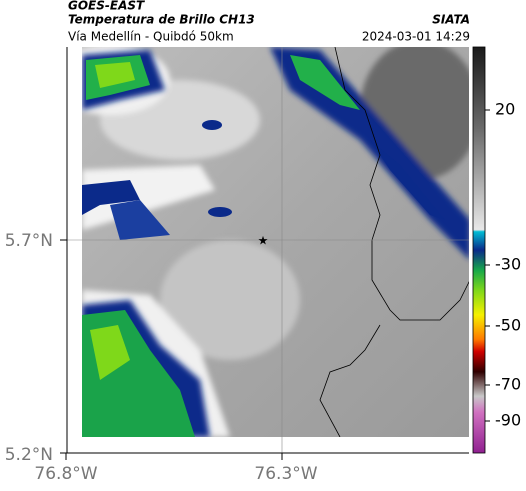 This screenshot has width=526, height=491. What do you see at coordinates (151, 37) in the screenshot?
I see `subtitle: Vía Medellín - Quibdó 50km` at bounding box center [151, 37].